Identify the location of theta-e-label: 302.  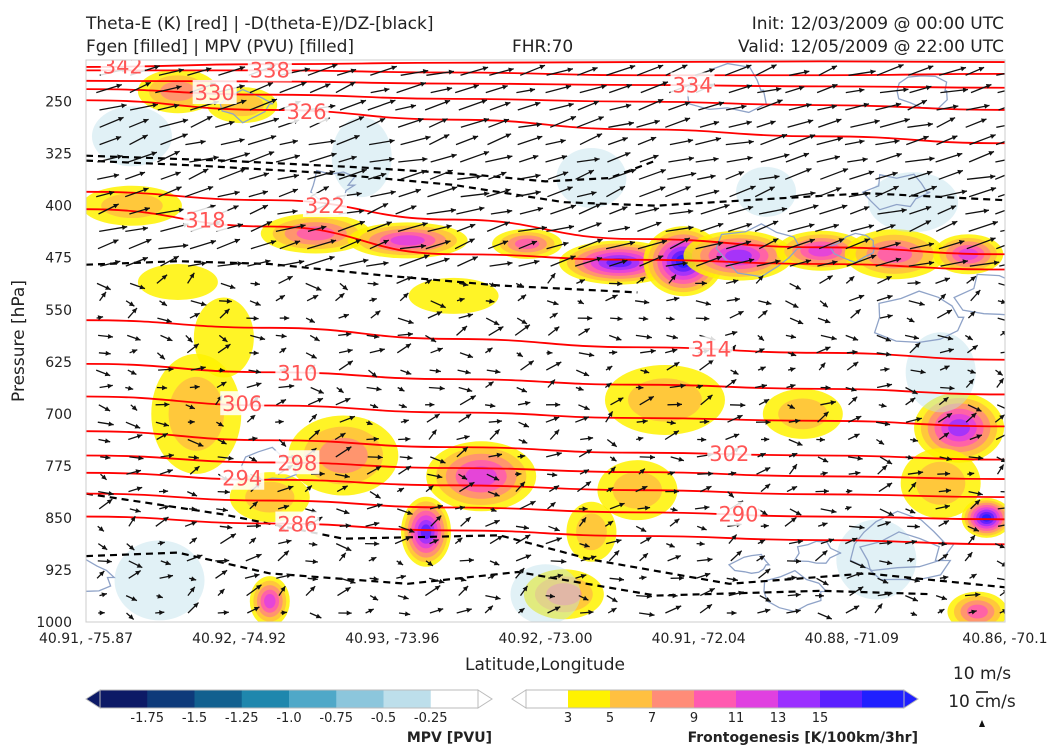
(729, 454).